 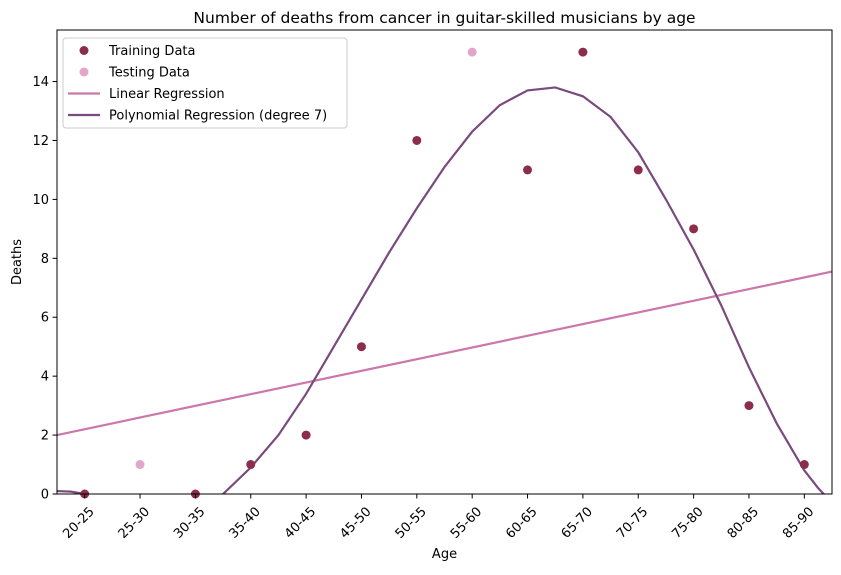 I want to click on x-tick-label: 80-85, so click(x=743, y=522).